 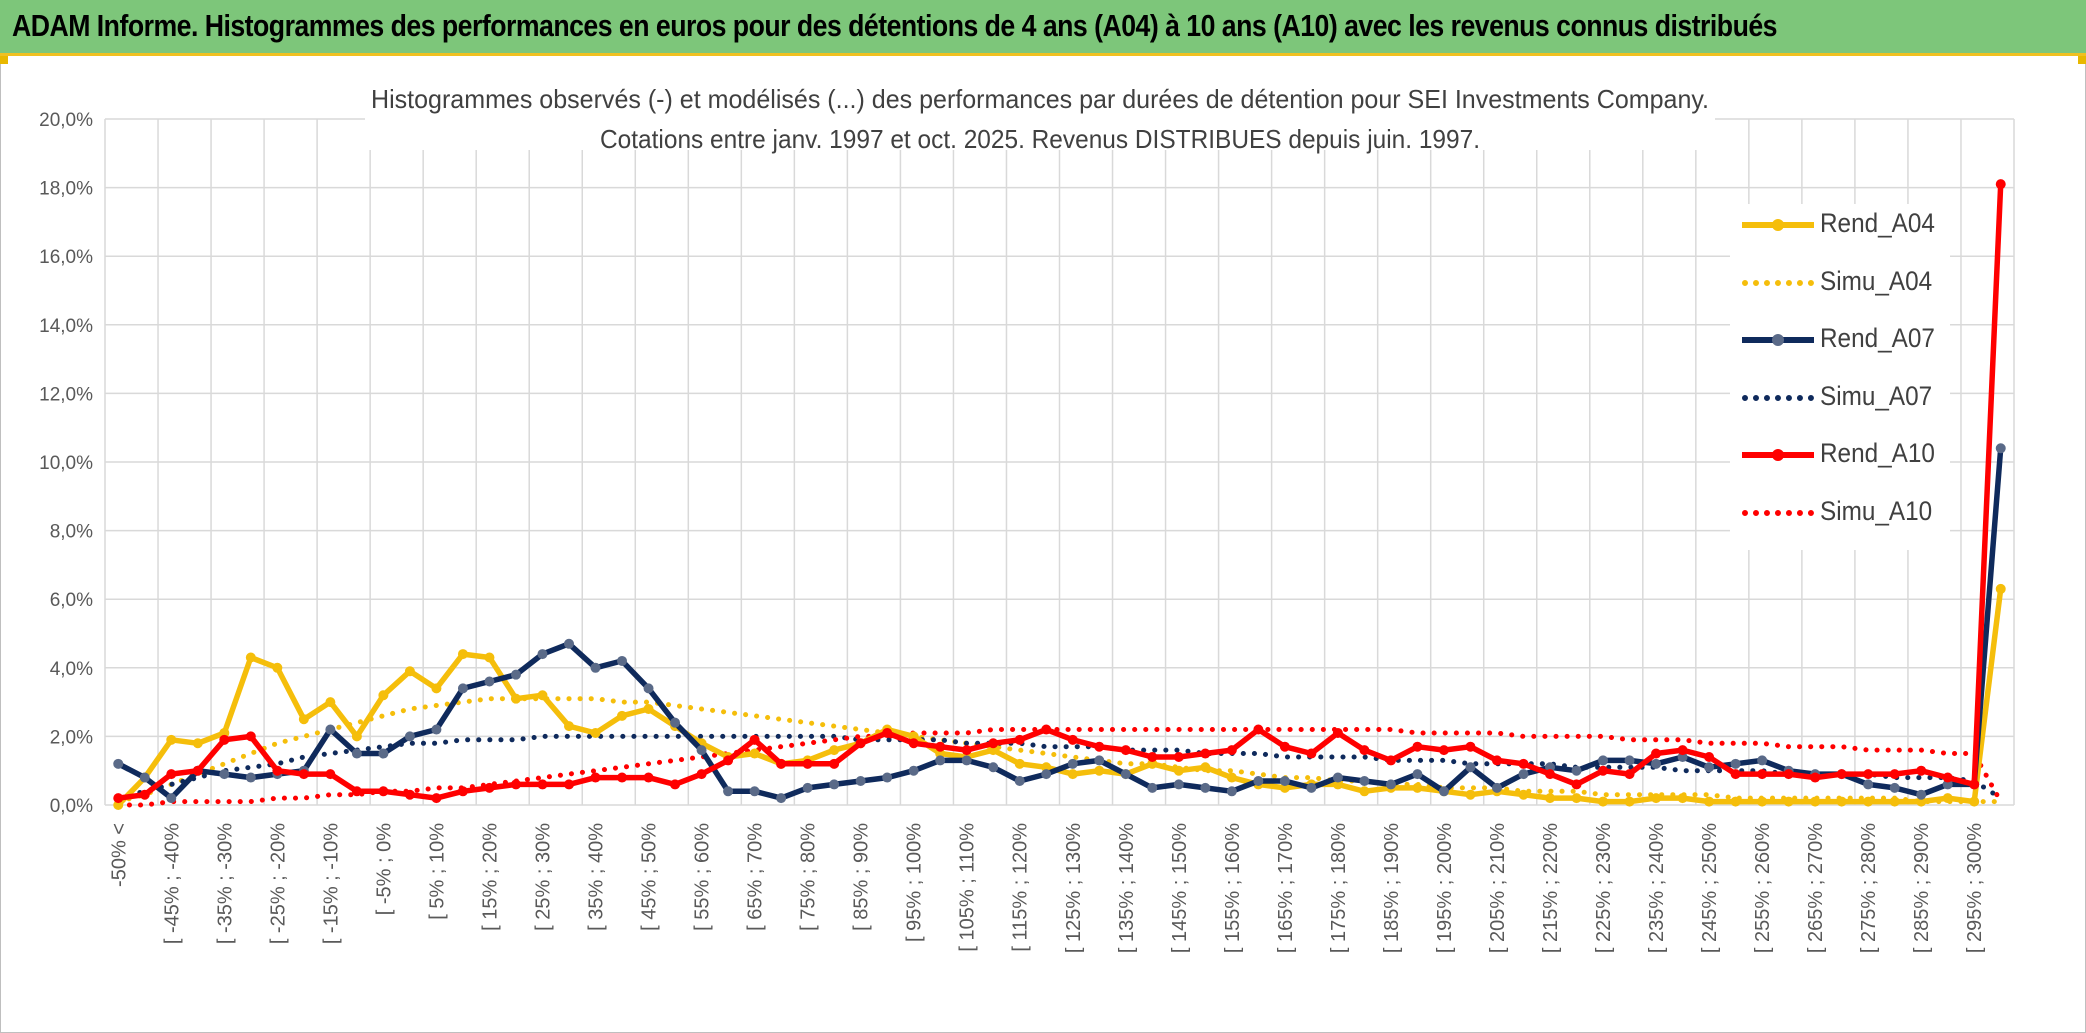 I want to click on x-tick-label: [ 165% ; 170%, so click(x=1286, y=888).